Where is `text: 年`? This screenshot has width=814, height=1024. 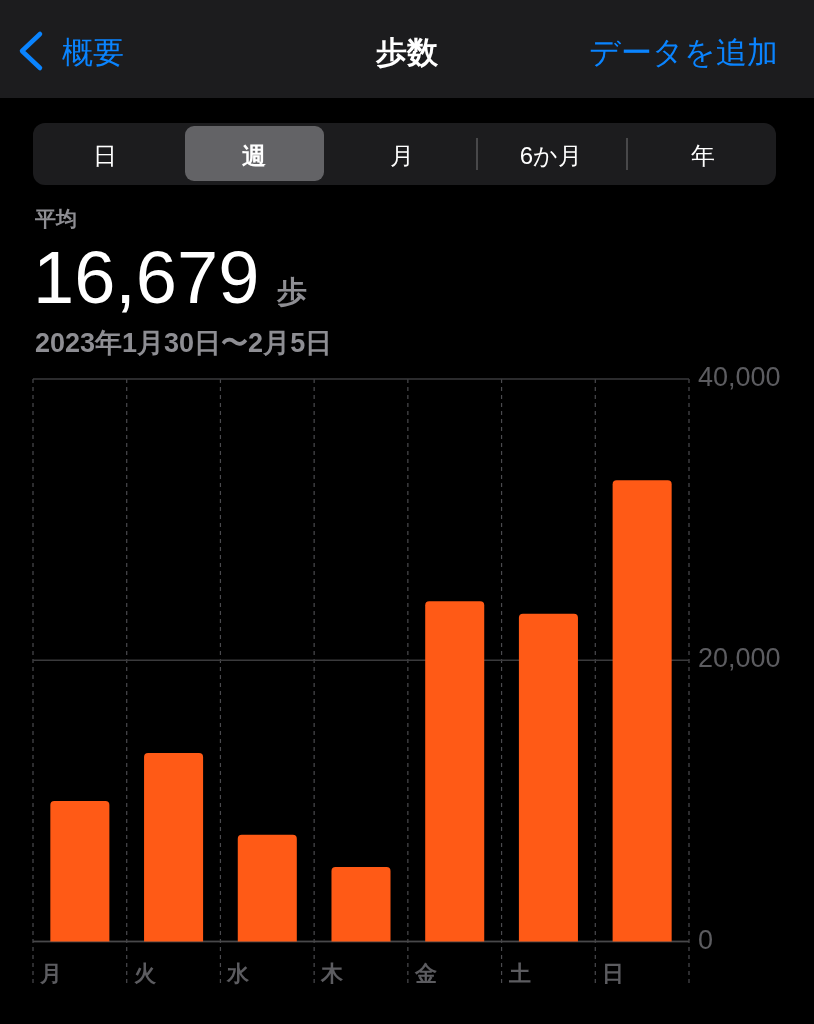 text: 年 is located at coordinates (703, 155).